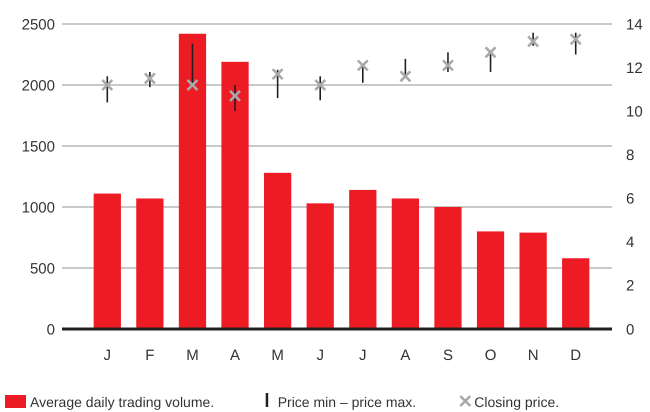 The image size is (650, 412). Describe the element at coordinates (630, 199) in the screenshot. I see `y2-tick-label: 6` at that location.